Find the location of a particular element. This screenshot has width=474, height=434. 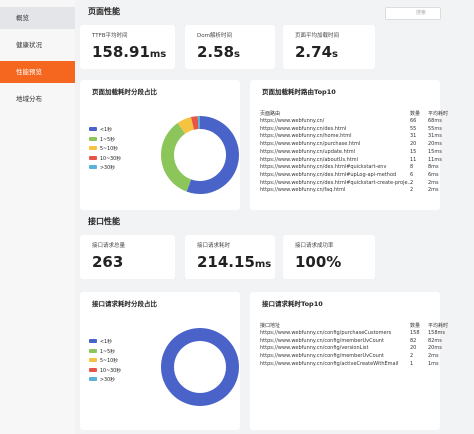

table-cell: 6ms is located at coordinates (433, 174).